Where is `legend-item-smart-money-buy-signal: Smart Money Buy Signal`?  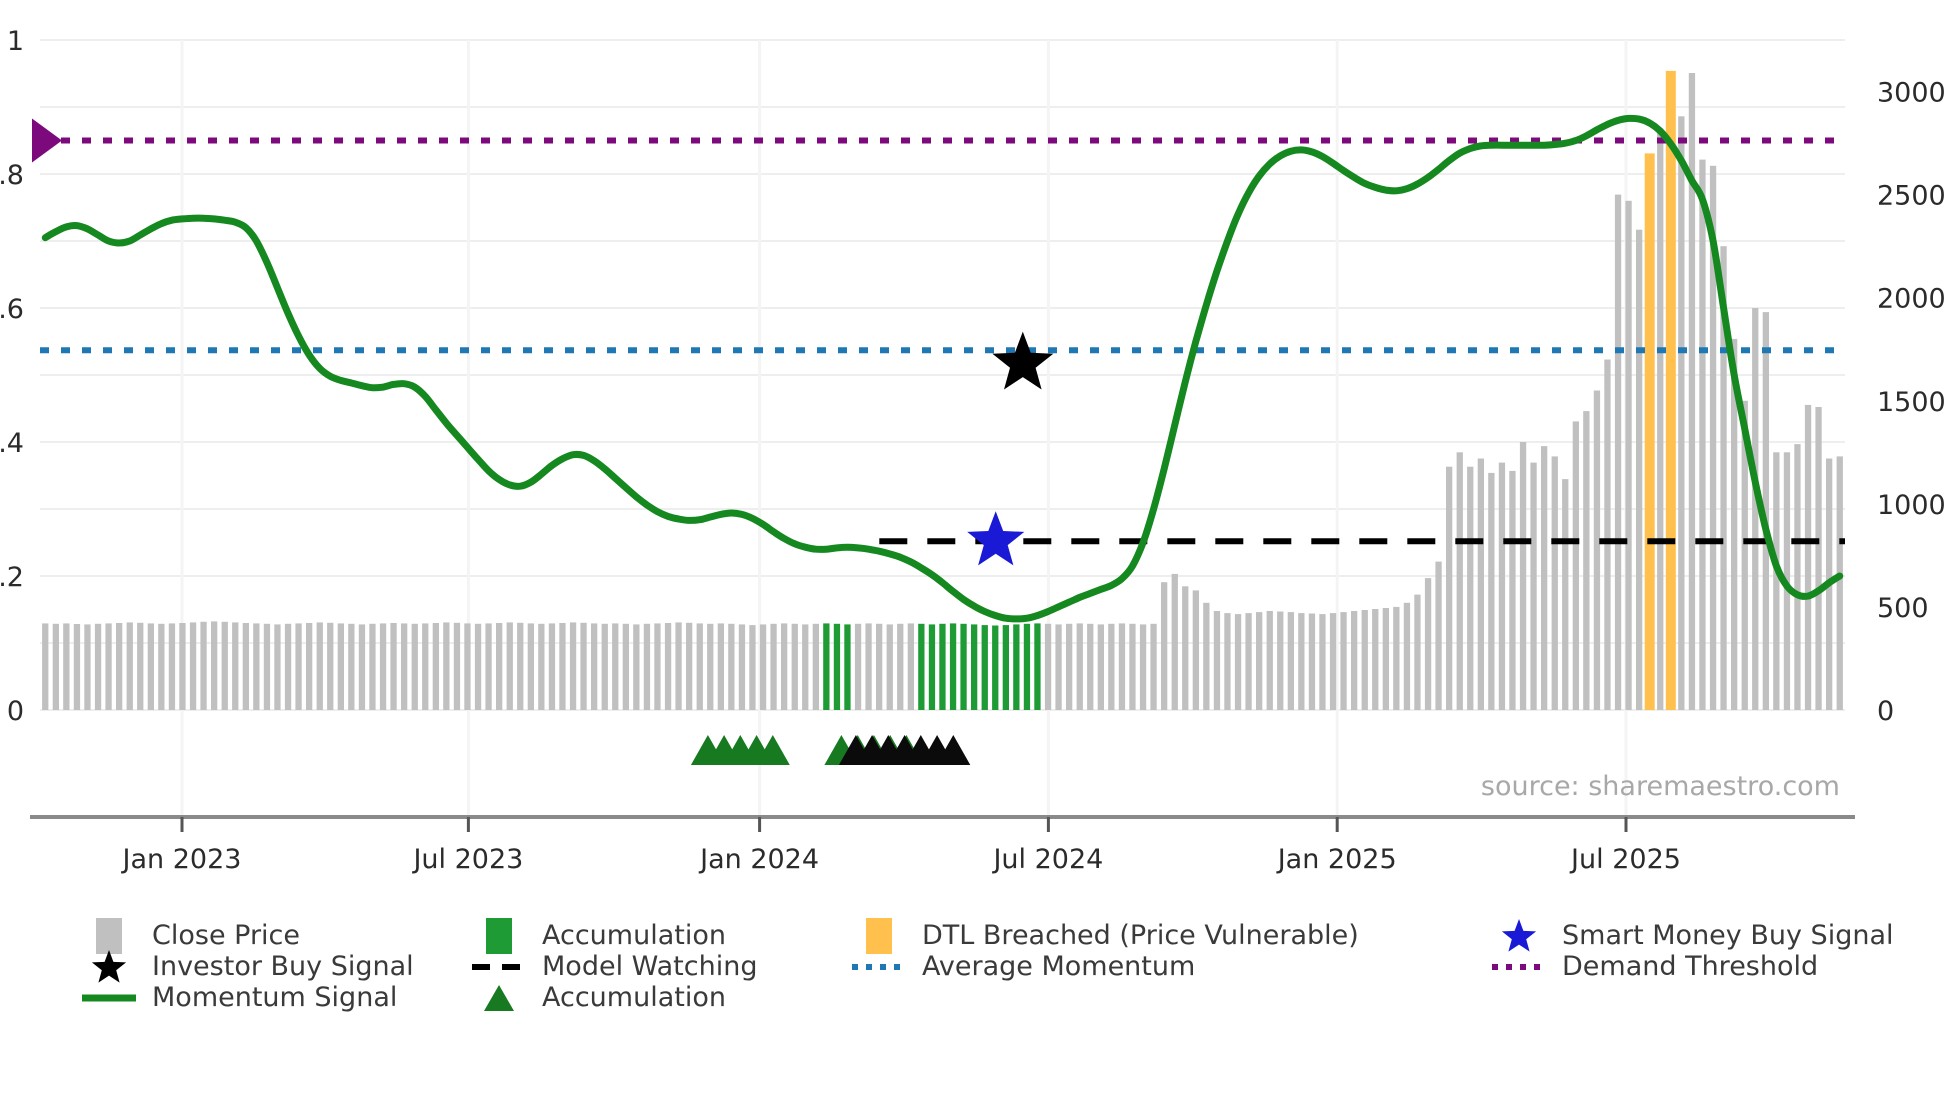 legend-item-smart-money-buy-signal: Smart Money Buy Signal is located at coordinates (1705, 935).